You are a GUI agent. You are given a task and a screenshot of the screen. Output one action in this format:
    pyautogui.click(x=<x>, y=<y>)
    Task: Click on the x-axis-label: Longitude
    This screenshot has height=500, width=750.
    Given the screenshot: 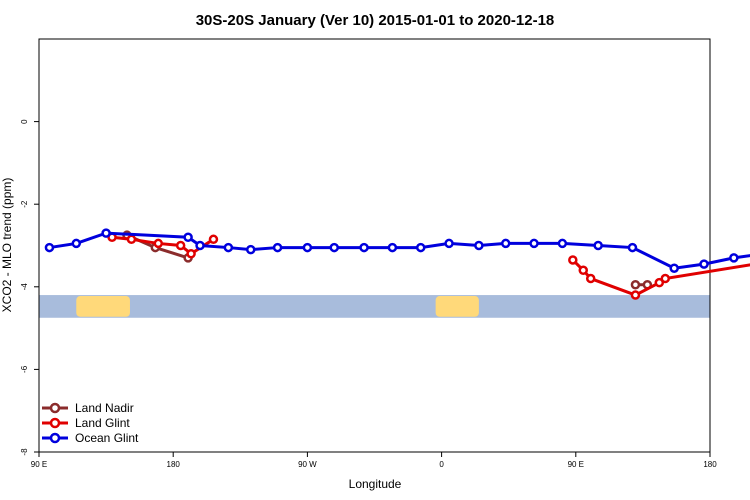 What is the action you would take?
    pyautogui.click(x=375, y=484)
    